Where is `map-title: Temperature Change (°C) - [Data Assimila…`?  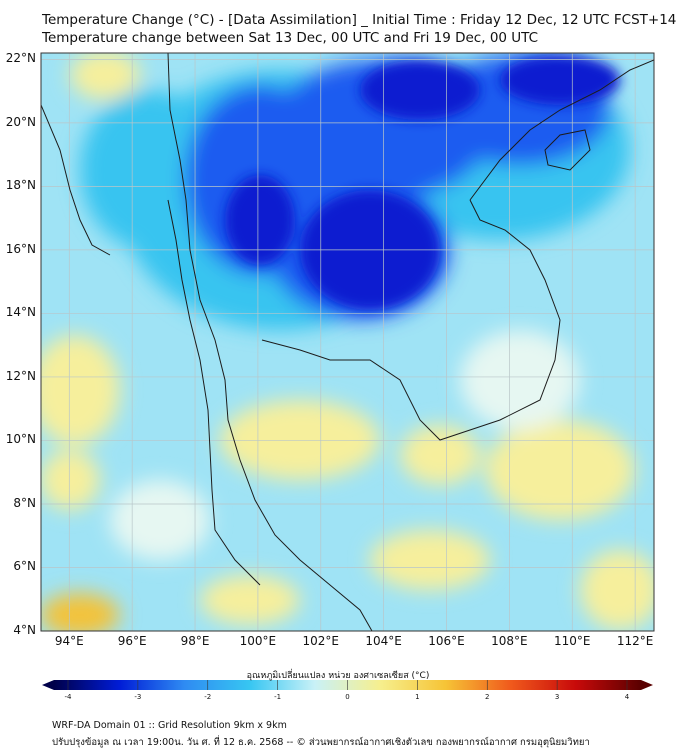 map-title: Temperature Change (°C) - [Data Assimila… is located at coordinates (359, 20).